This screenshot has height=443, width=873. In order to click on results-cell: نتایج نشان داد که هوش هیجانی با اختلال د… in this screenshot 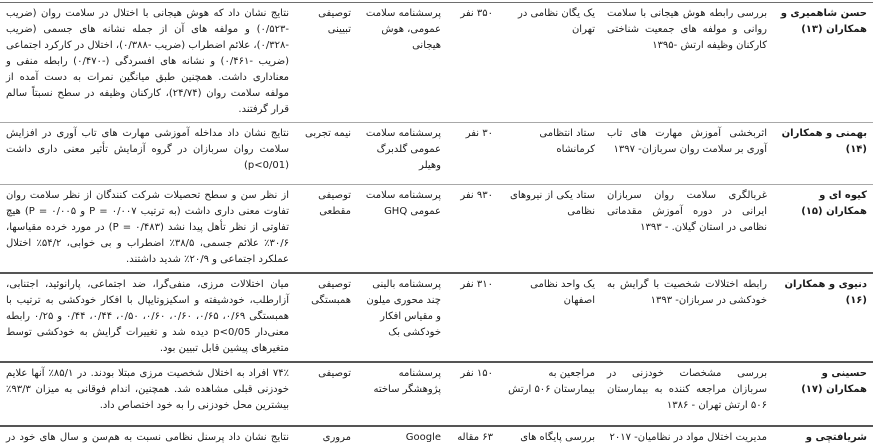, I will do `click(147, 62)`.